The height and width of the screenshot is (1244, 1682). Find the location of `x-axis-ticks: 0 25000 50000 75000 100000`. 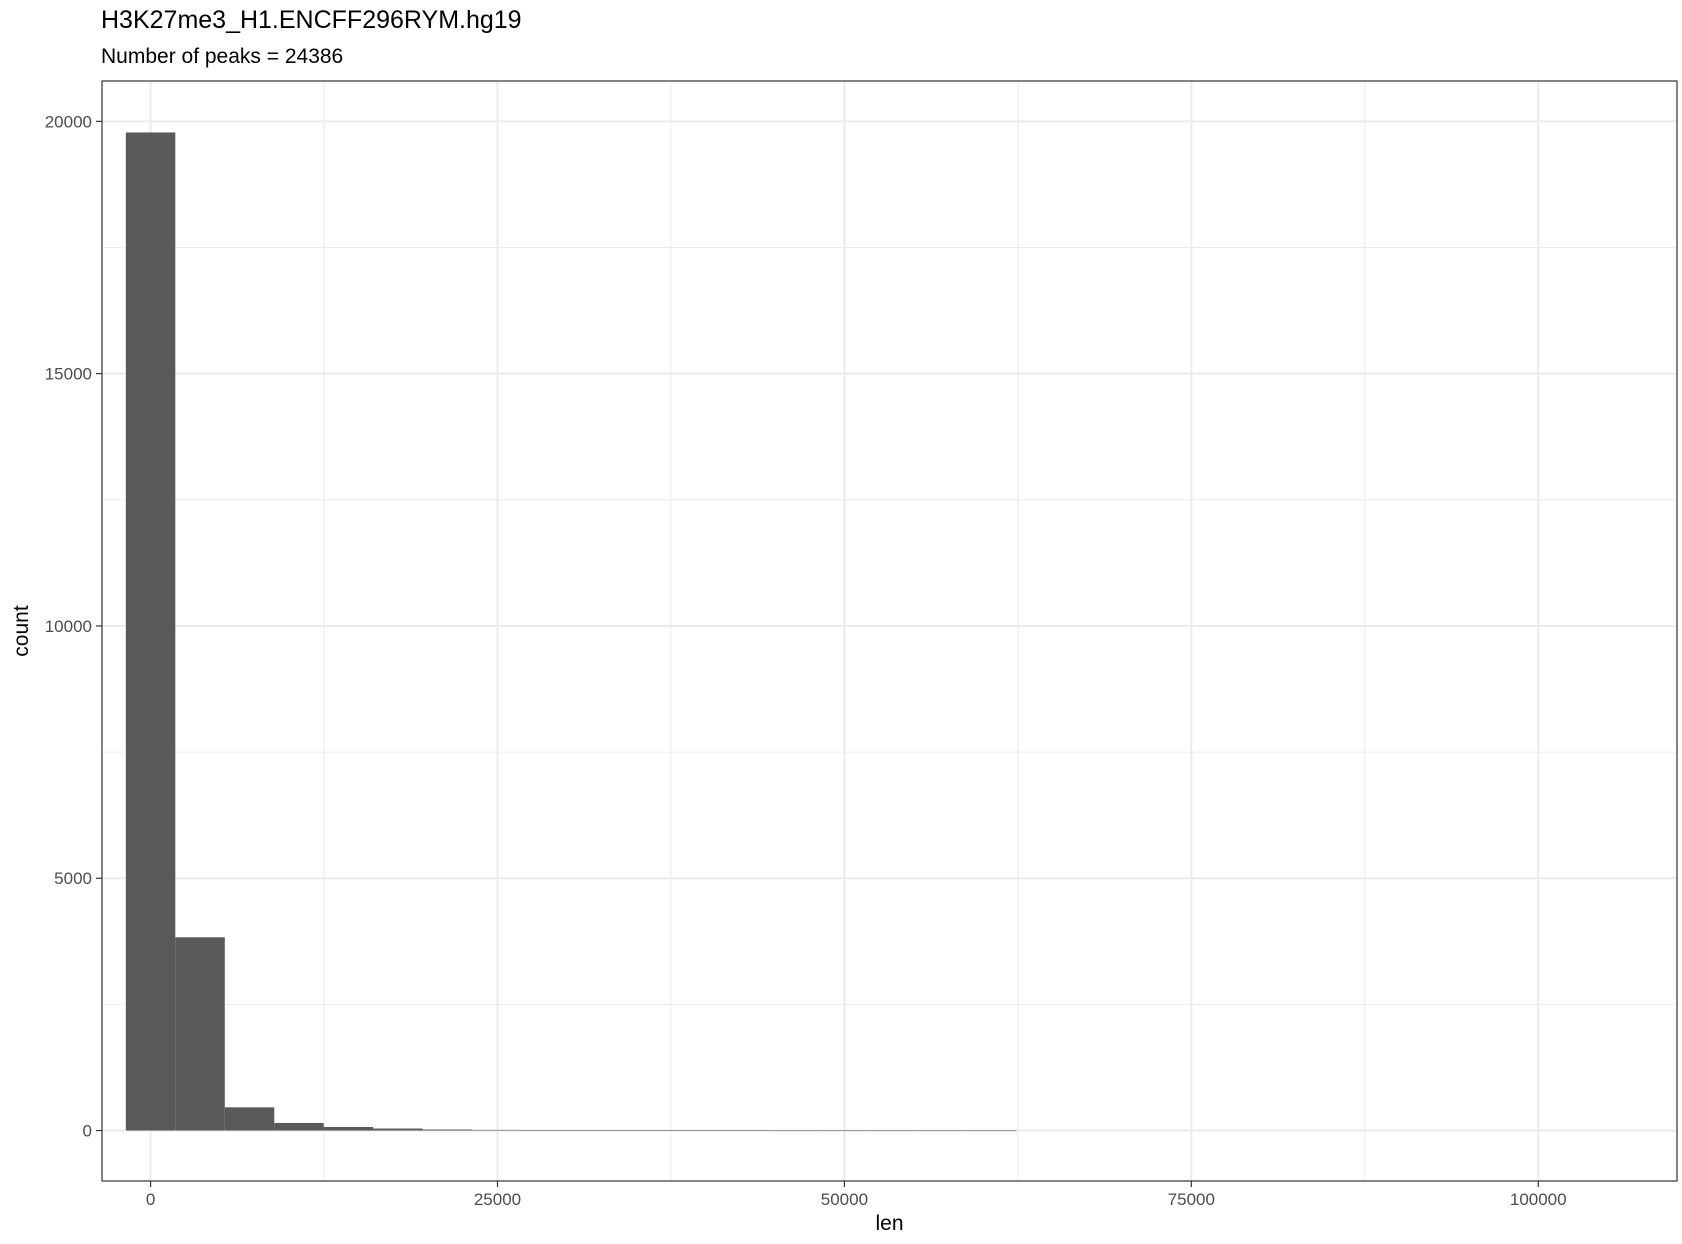

x-axis-ticks: 0 25000 50000 75000 100000 is located at coordinates (856, 1195).